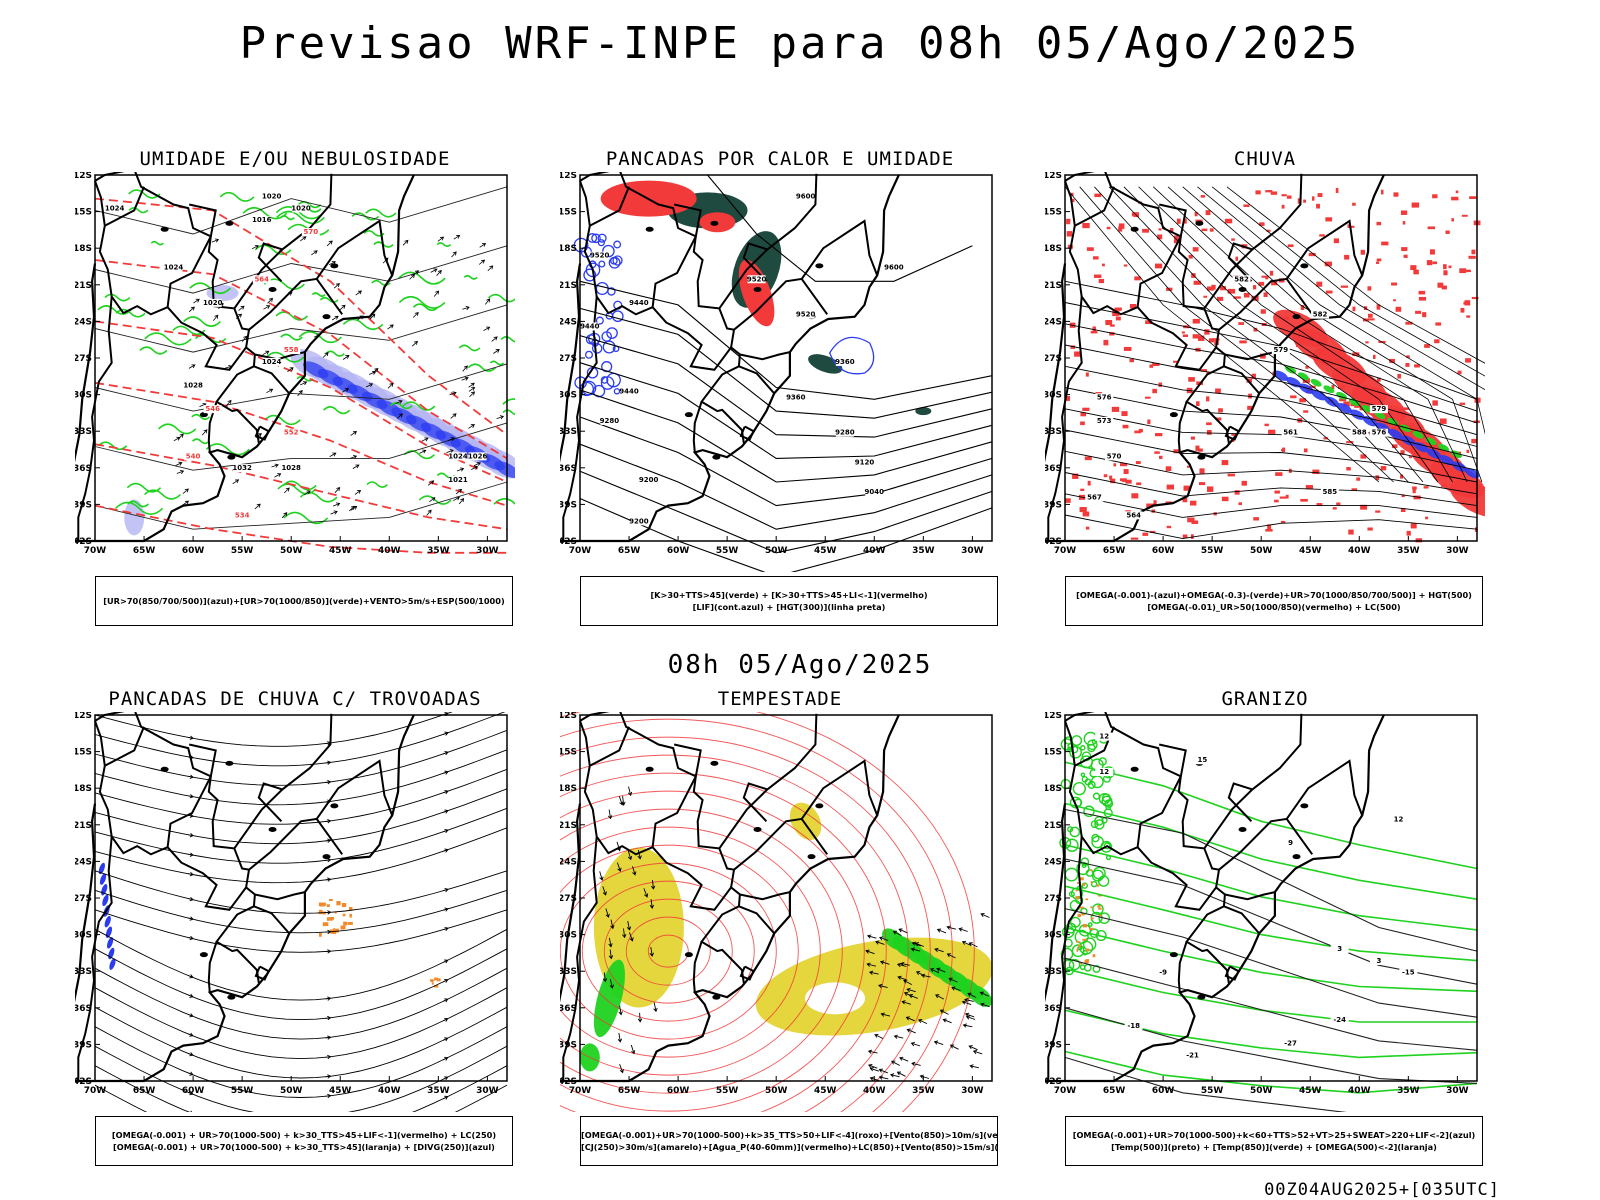  Describe the element at coordinates (617, 260) in the screenshot. I see `lif-blue-contour` at that location.